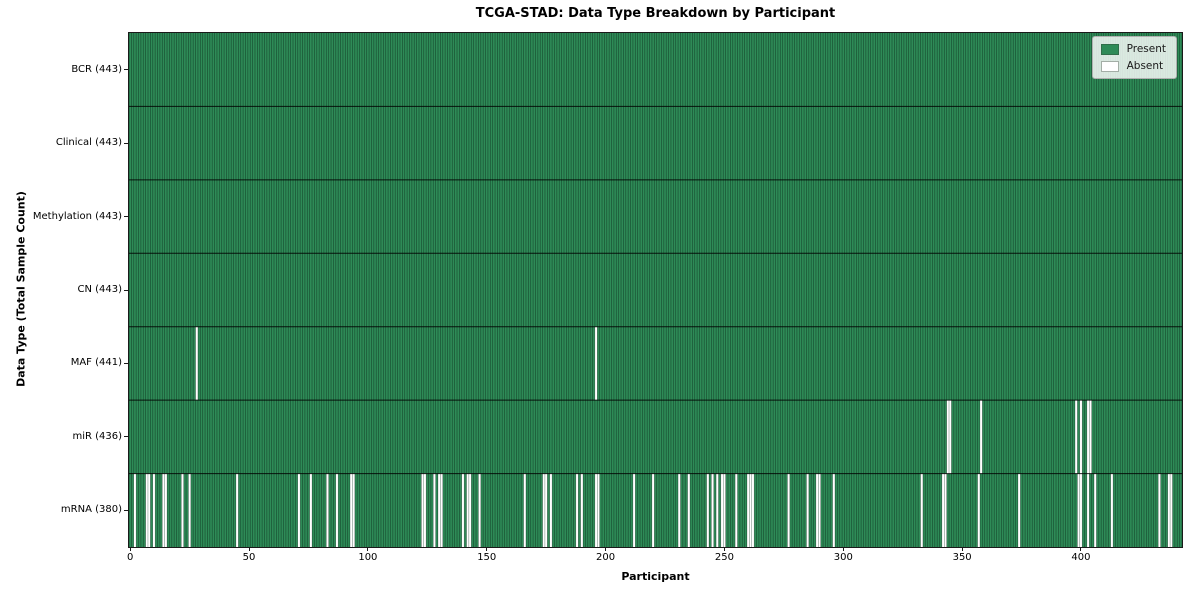 The height and width of the screenshot is (600, 1200). I want to click on x-tick-label: 150, so click(487, 557).